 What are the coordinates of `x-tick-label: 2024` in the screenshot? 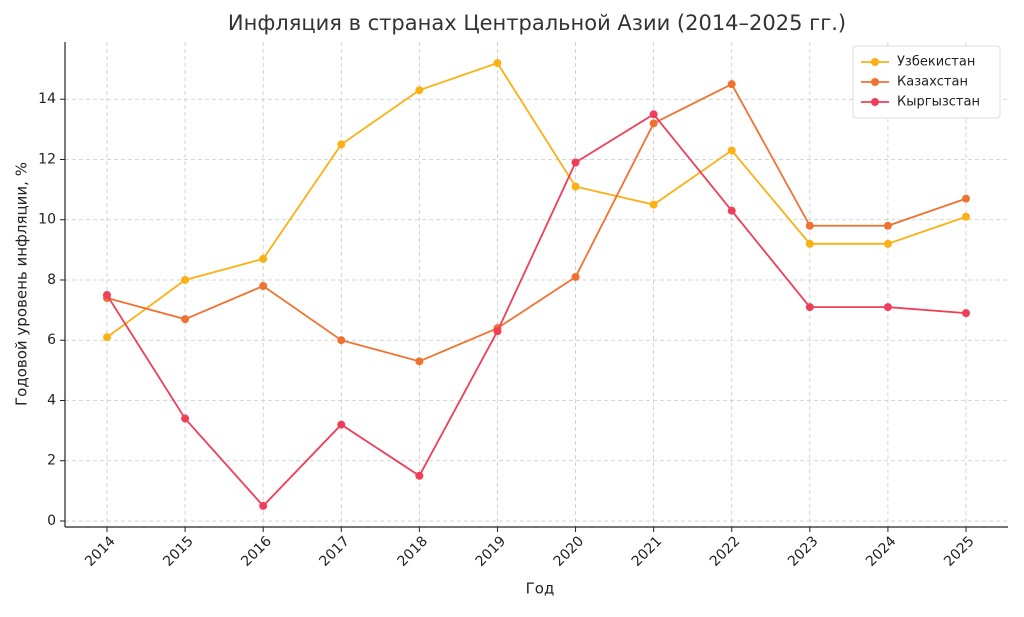 It's located at (881, 551).